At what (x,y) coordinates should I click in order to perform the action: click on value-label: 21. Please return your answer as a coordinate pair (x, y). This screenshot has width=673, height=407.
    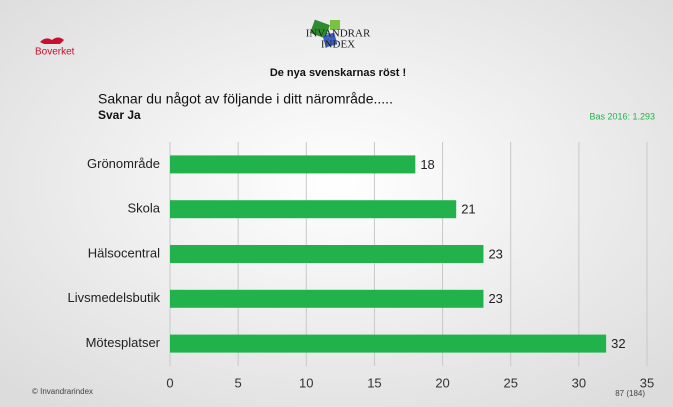
    Looking at the image, I should click on (468, 209).